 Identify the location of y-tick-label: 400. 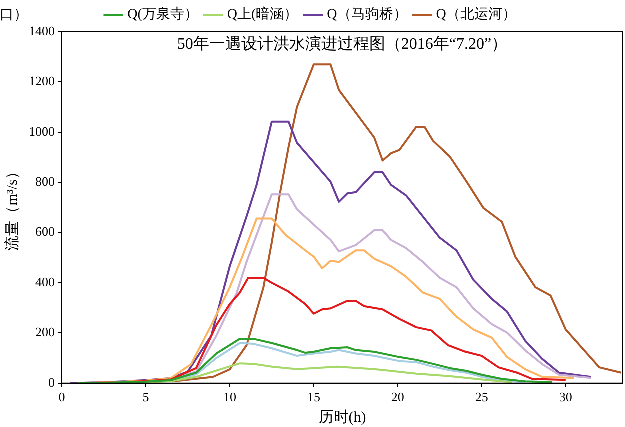
(45, 282).